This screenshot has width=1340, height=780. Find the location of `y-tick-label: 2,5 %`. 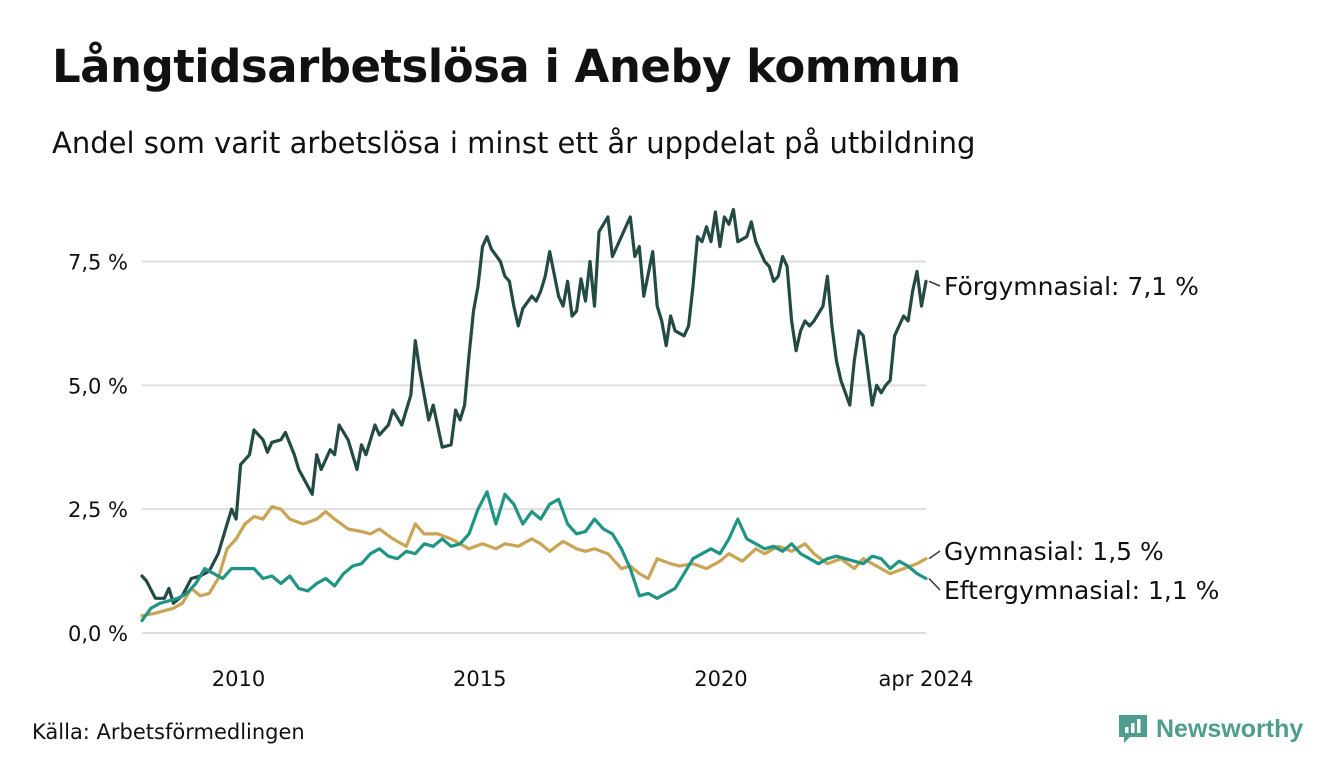

y-tick-label: 2,5 % is located at coordinates (98, 510).